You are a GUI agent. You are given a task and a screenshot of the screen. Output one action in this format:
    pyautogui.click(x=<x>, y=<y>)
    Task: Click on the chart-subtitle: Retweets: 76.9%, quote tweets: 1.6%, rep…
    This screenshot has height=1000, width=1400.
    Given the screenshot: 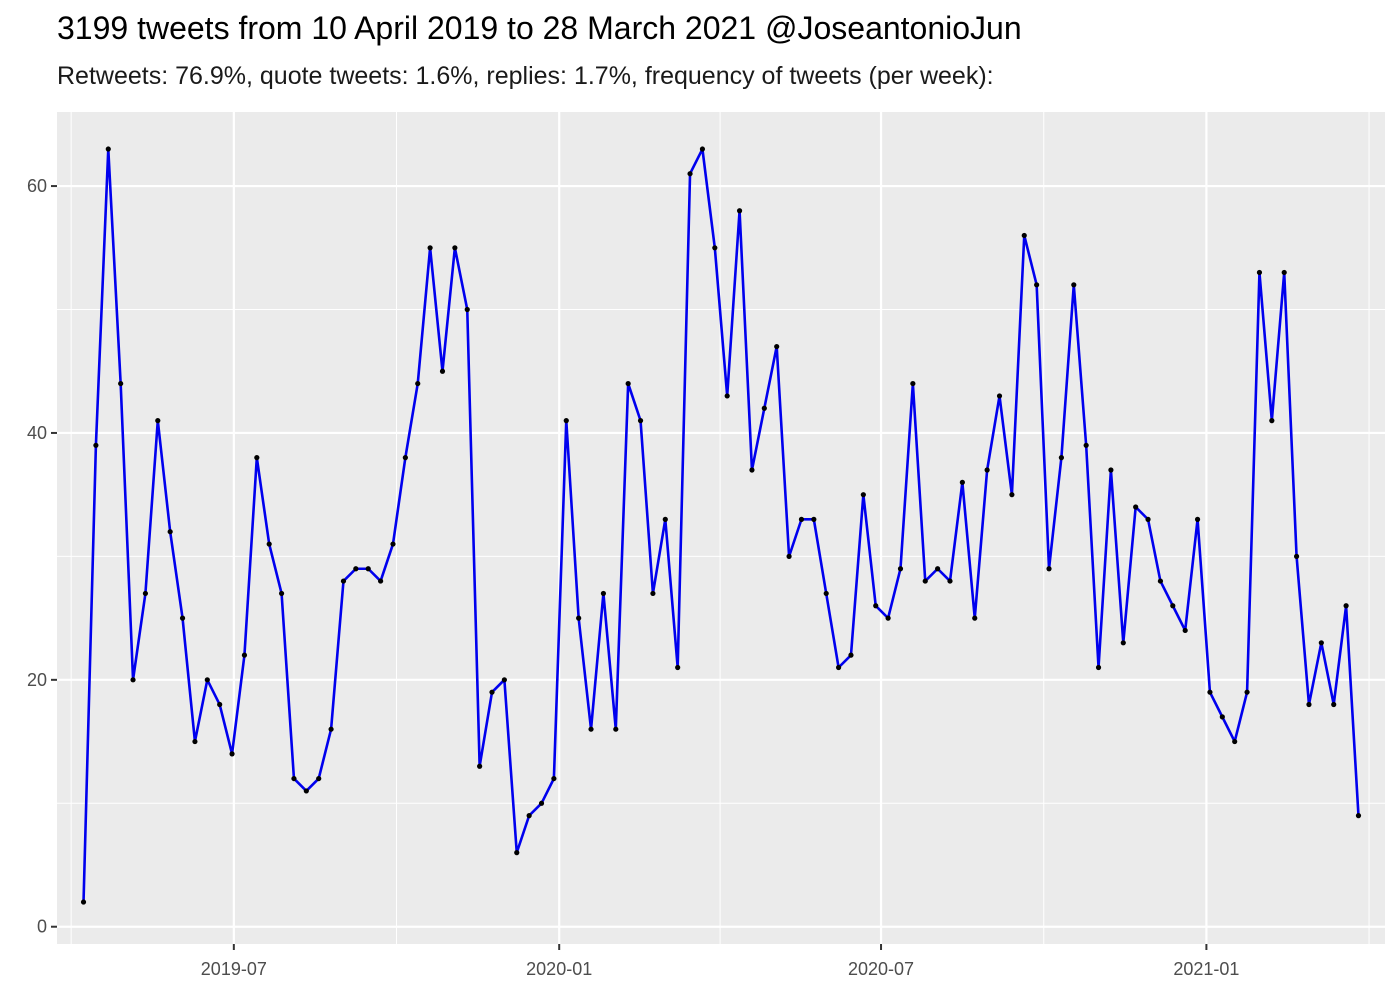 What is the action you would take?
    pyautogui.click(x=525, y=76)
    